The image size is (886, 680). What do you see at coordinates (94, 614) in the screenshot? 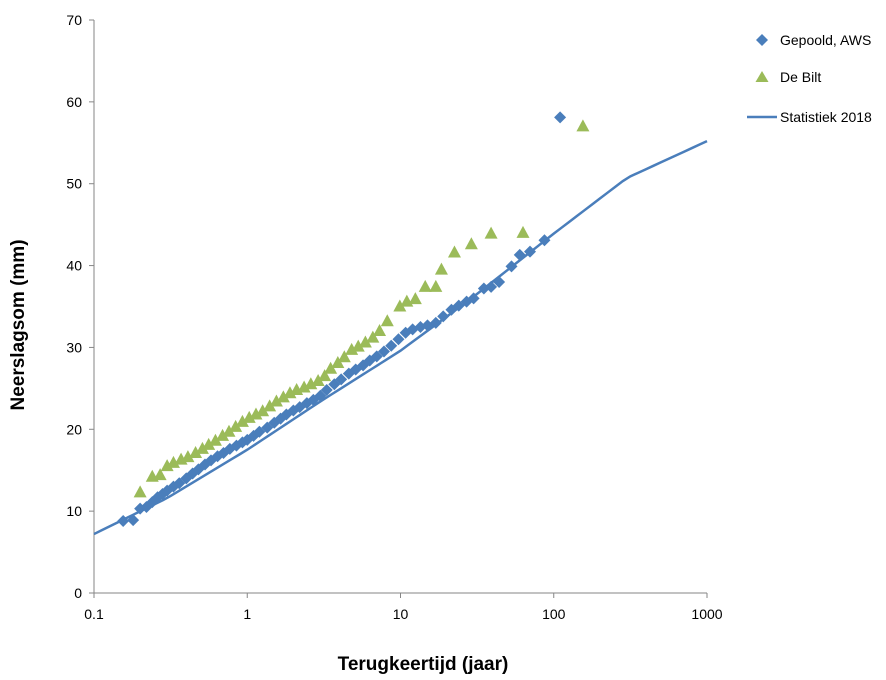
I see `x-tick-label: 0.1` at bounding box center [94, 614].